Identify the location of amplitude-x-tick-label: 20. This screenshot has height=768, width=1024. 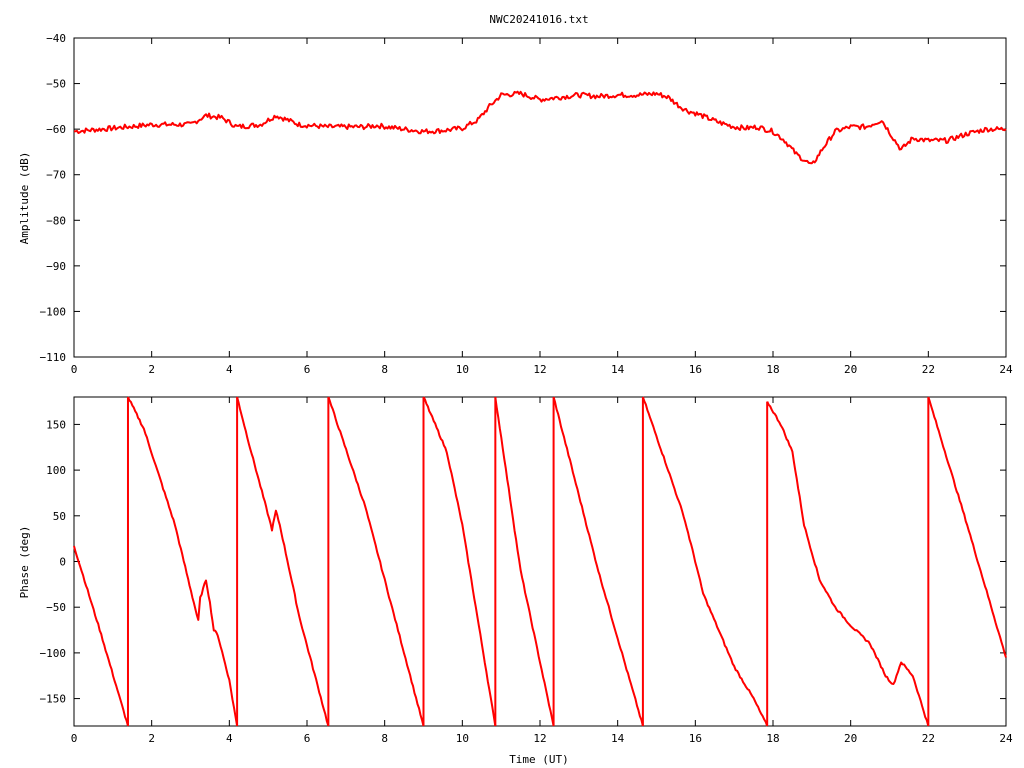
(850, 369).